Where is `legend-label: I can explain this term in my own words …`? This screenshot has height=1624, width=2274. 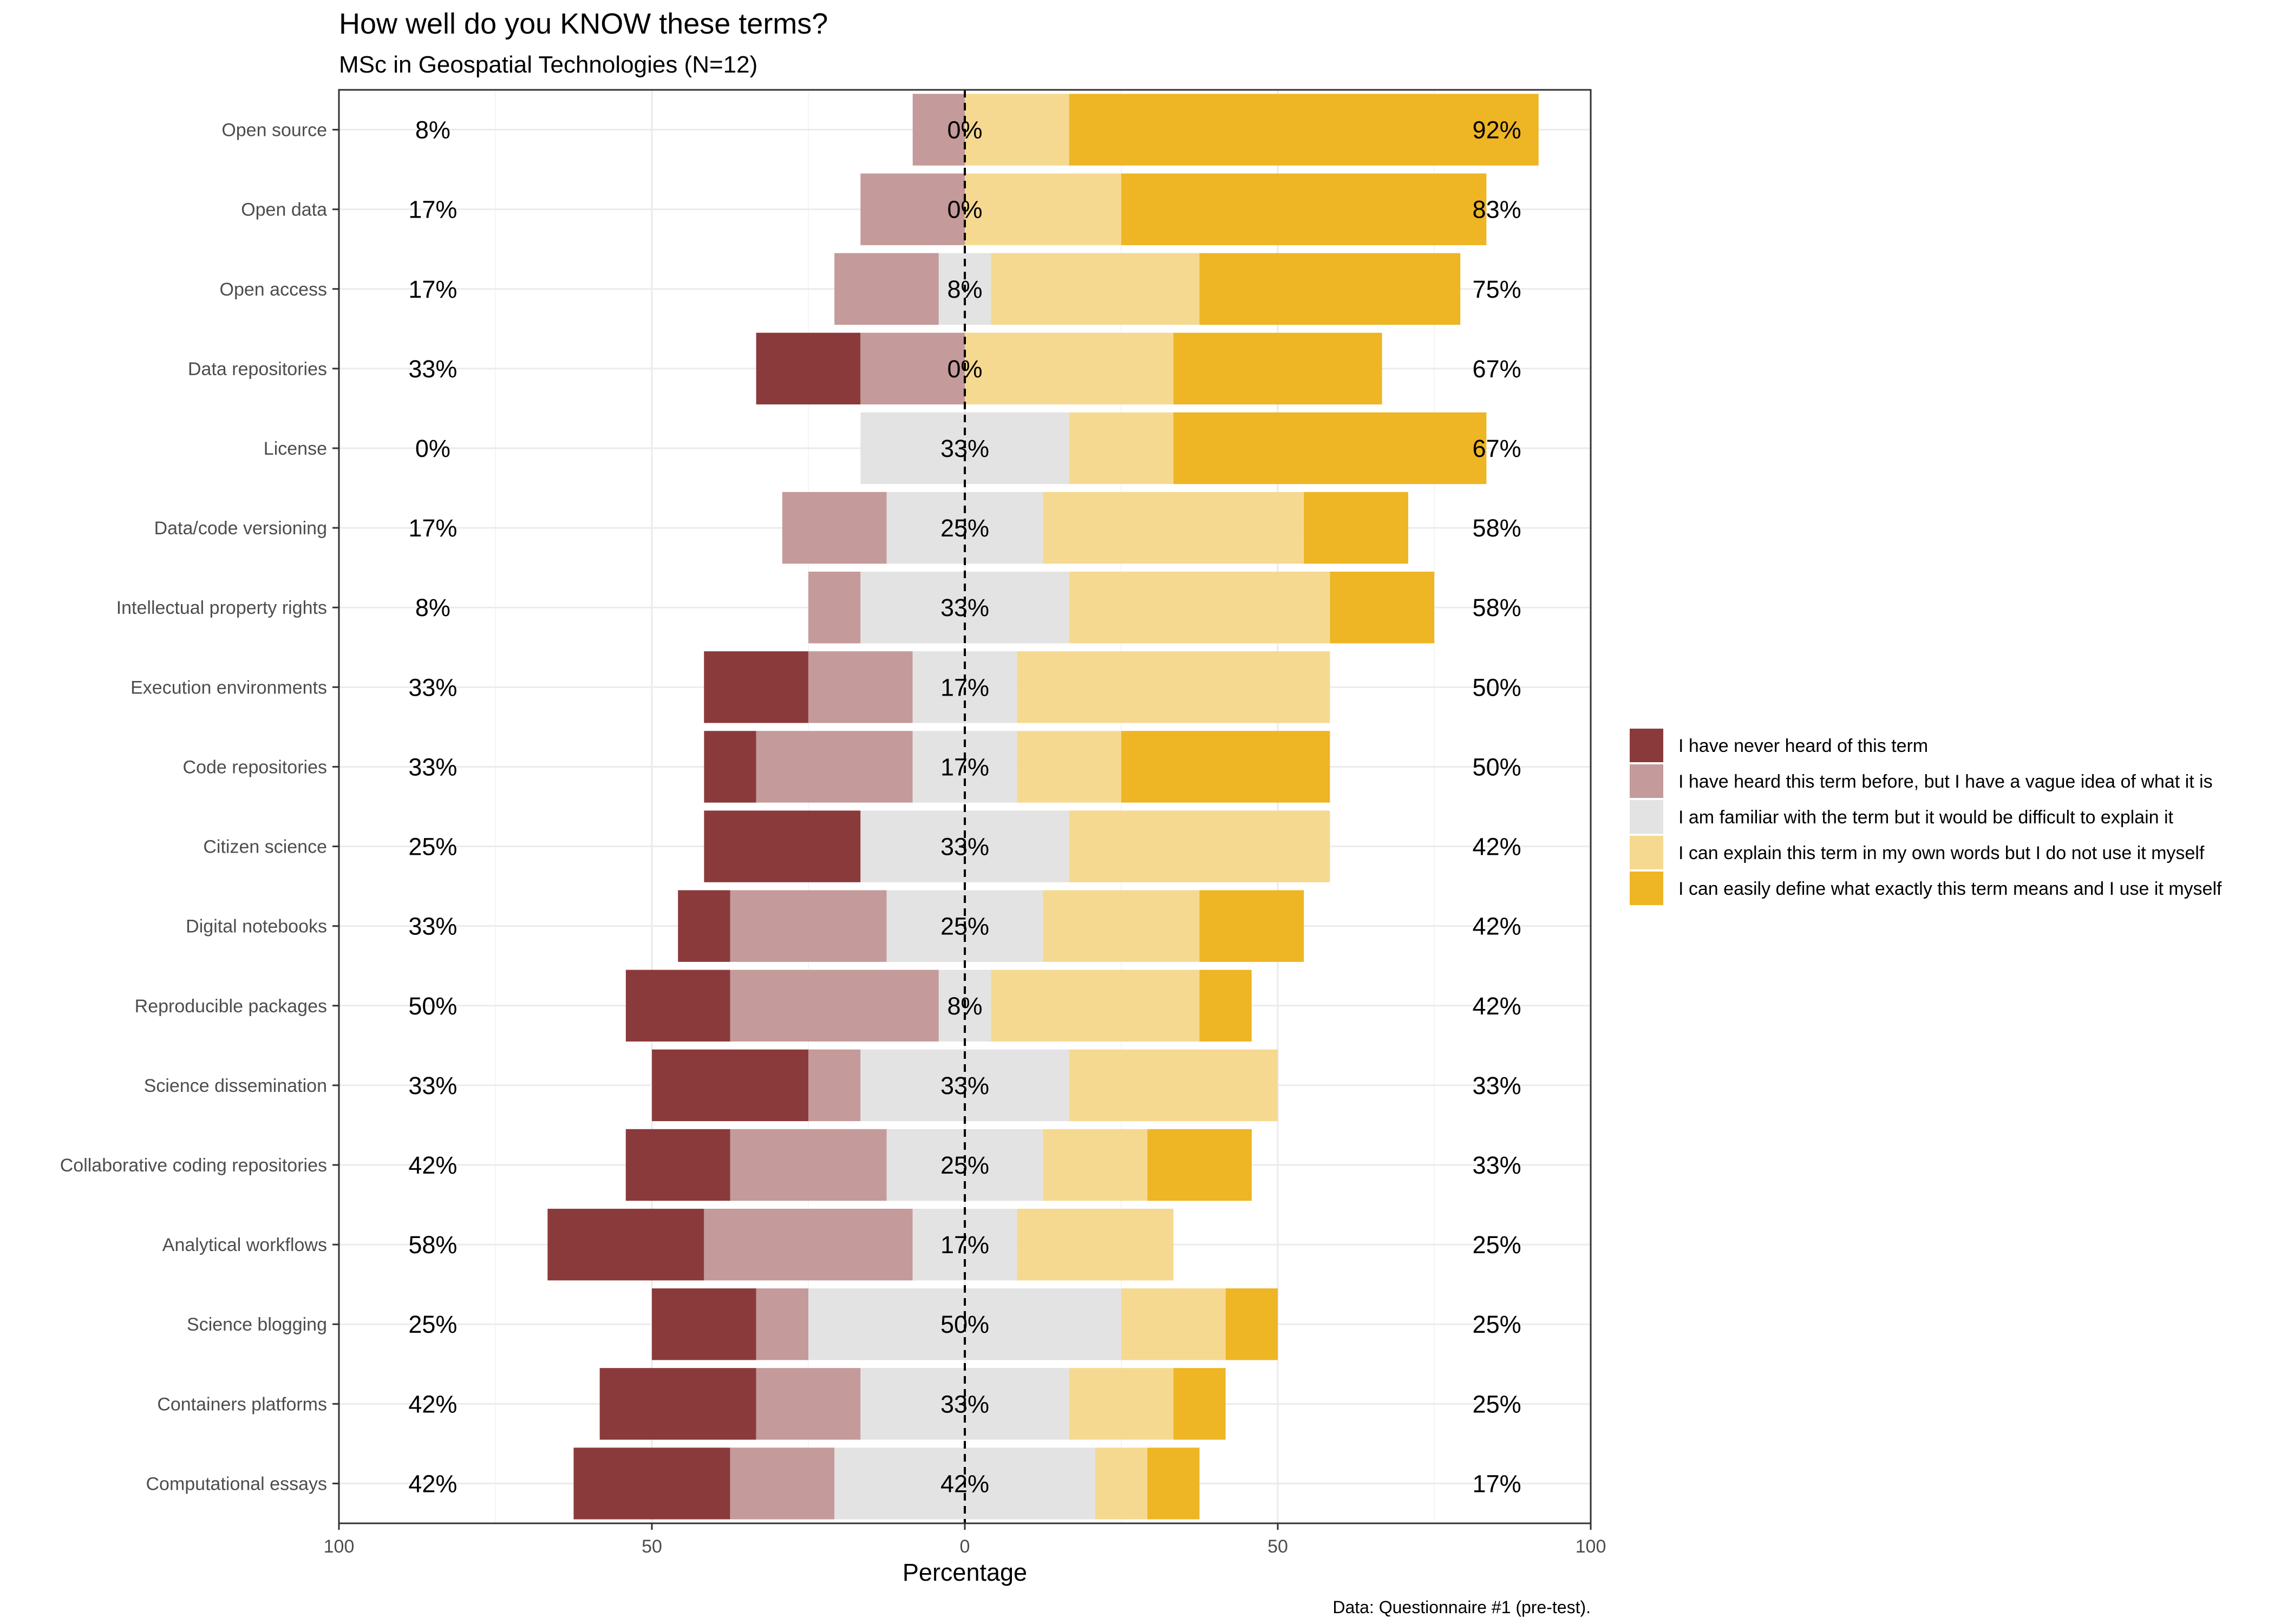 legend-label: I can explain this term in my own words … is located at coordinates (1942, 853).